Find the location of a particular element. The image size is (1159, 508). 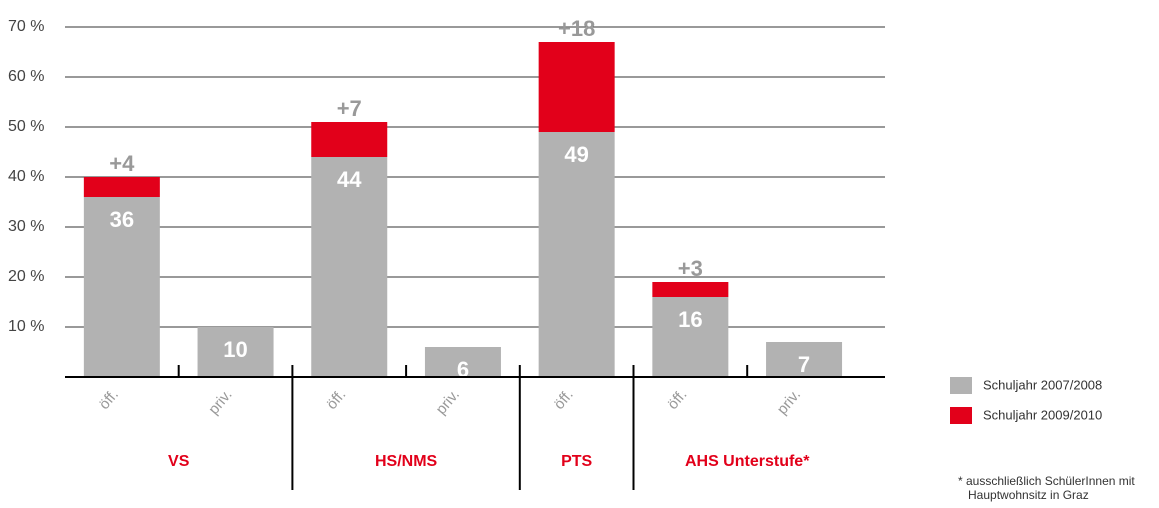

y-tick-label: 10 % is located at coordinates (26, 326).